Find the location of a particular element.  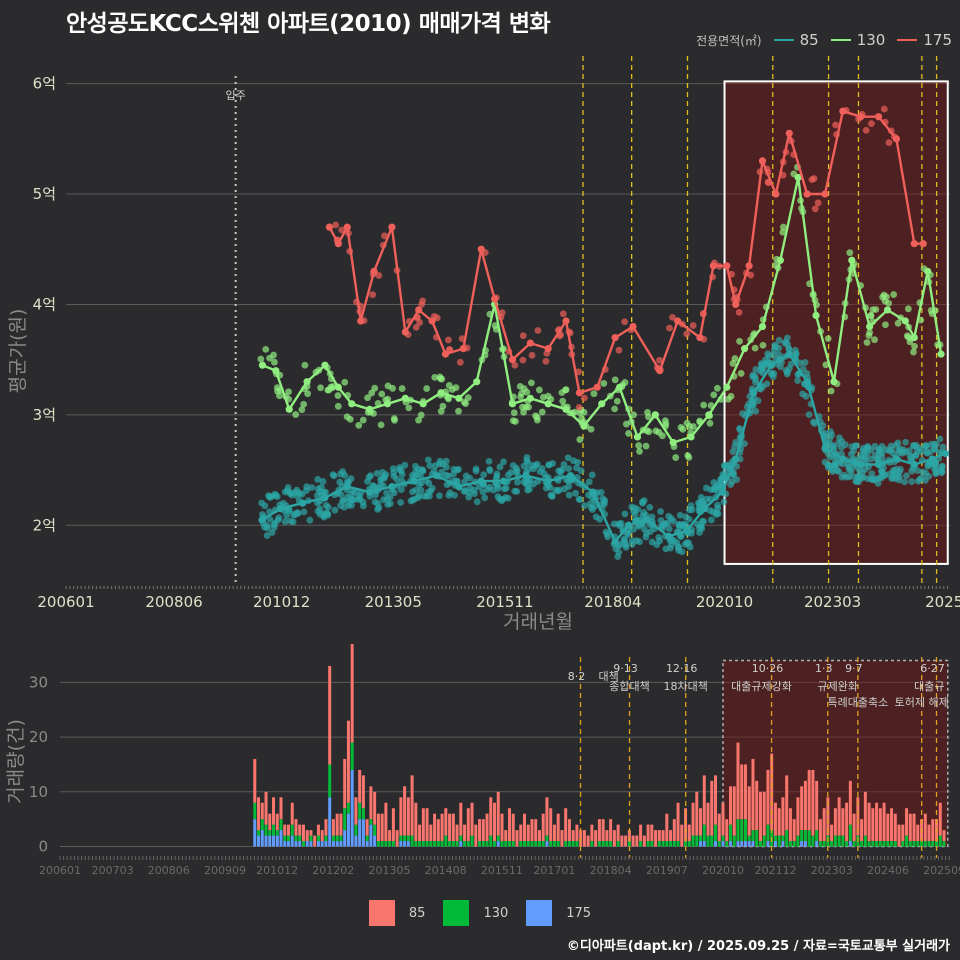

y-axis-title: 평균가(원) is located at coordinates (18, 351).